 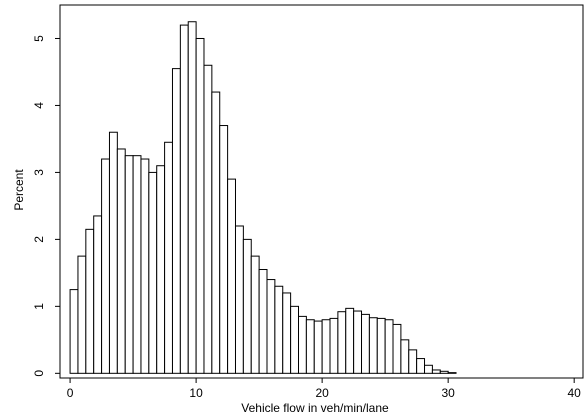 What do you see at coordinates (19, 190) in the screenshot?
I see `y-axis-label: Percent` at bounding box center [19, 190].